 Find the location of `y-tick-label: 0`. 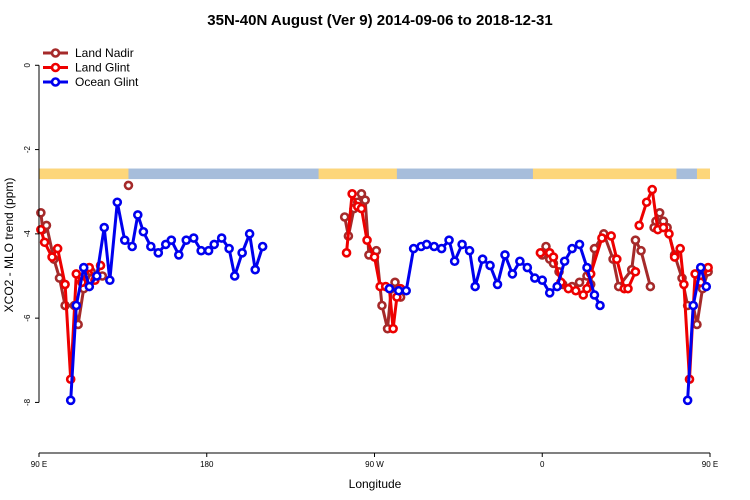

y-tick-label: 0 is located at coordinates (27, 65).